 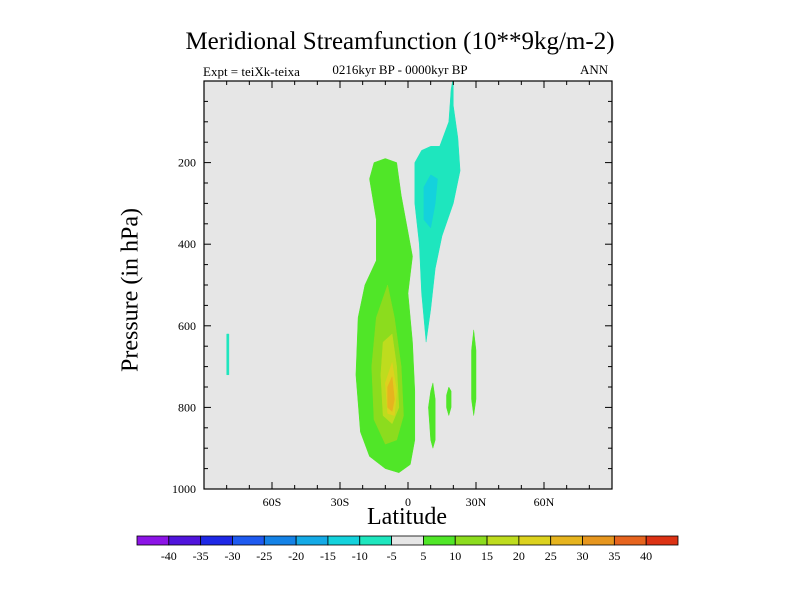 What do you see at coordinates (594, 69) in the screenshot?
I see `season-label: ANN` at bounding box center [594, 69].